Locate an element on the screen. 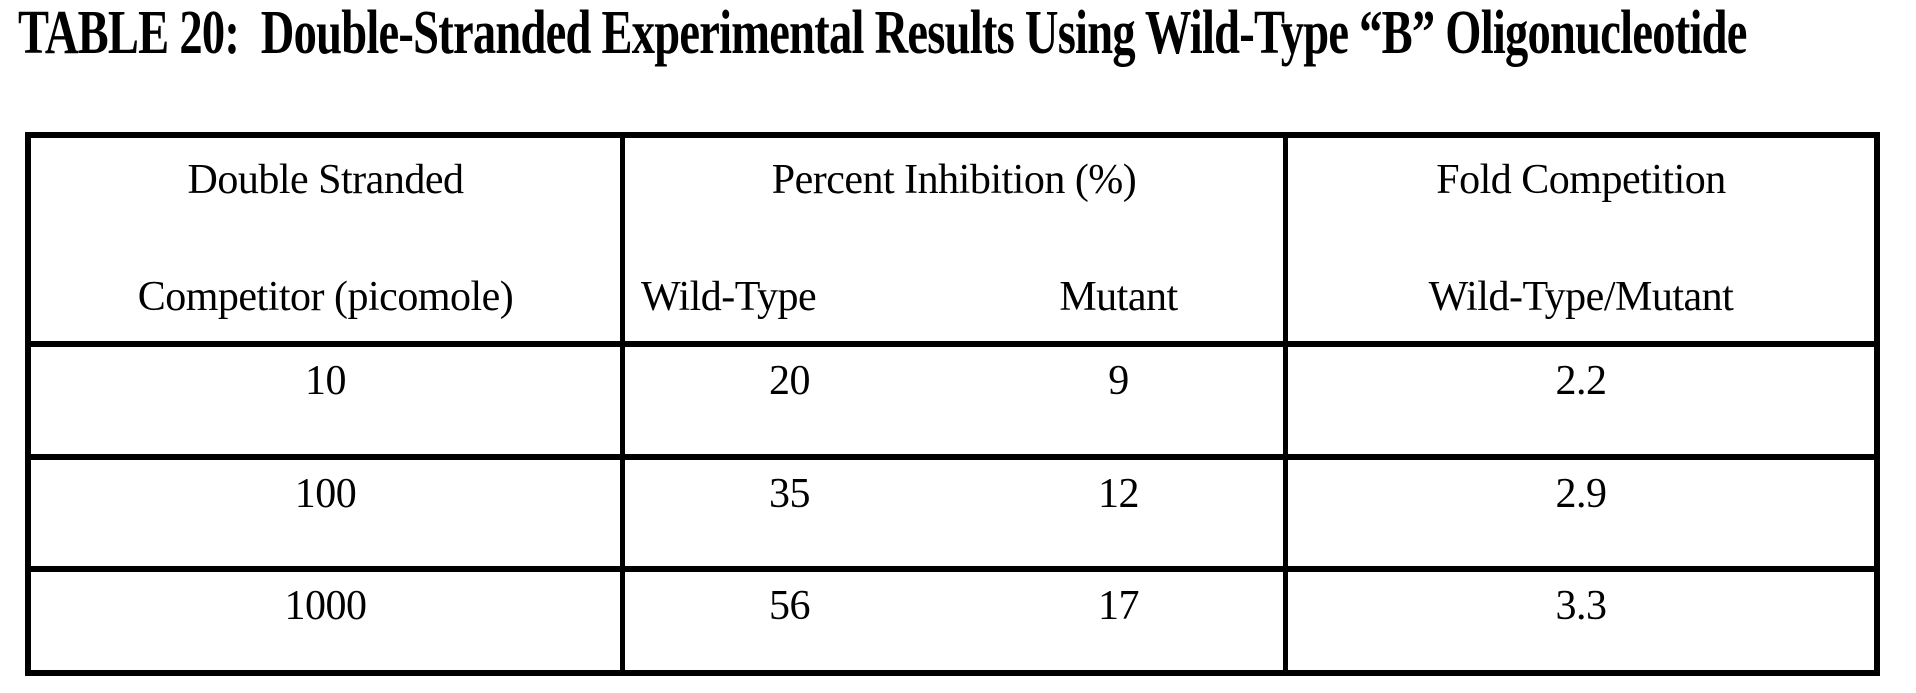 This screenshot has height=693, width=1916. row3-wild-type-value: 56 is located at coordinates (790, 606).